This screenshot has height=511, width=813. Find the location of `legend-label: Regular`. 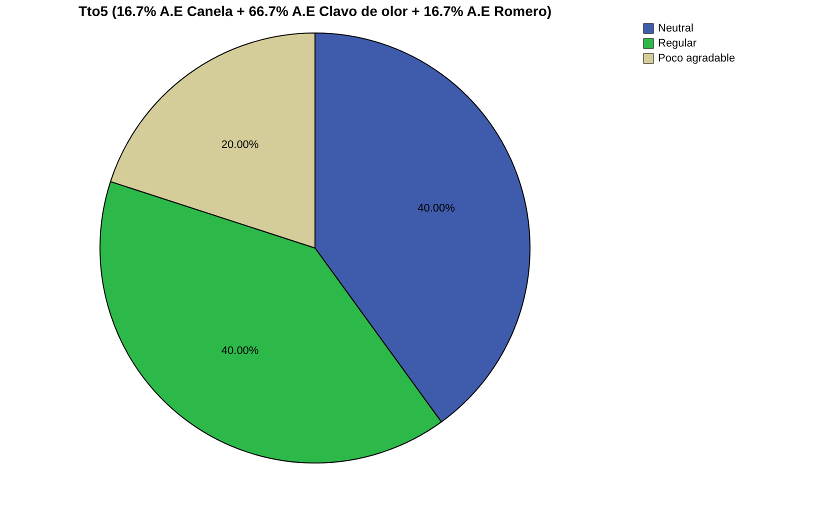

legend-label: Regular is located at coordinates (677, 44).